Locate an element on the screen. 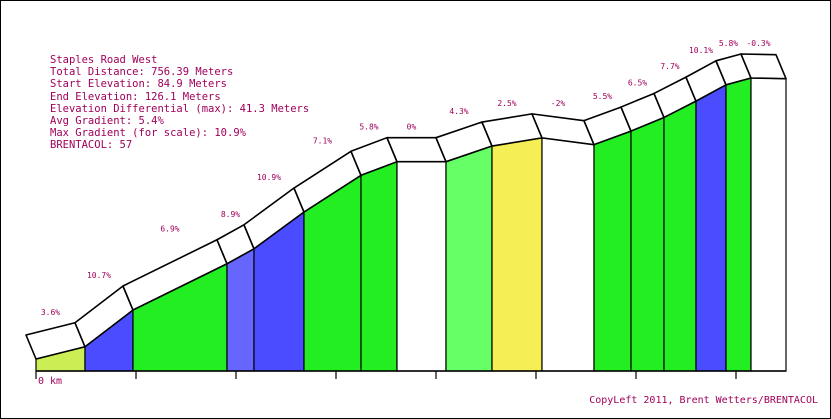  start-elevation: Start Elevation: 84.9 Meters is located at coordinates (139, 84).